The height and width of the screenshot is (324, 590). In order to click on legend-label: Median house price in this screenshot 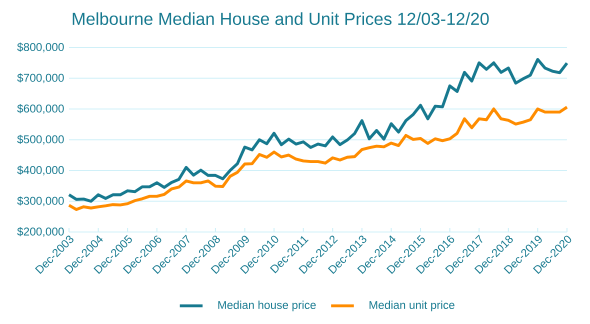, I will do `click(267, 306)`.